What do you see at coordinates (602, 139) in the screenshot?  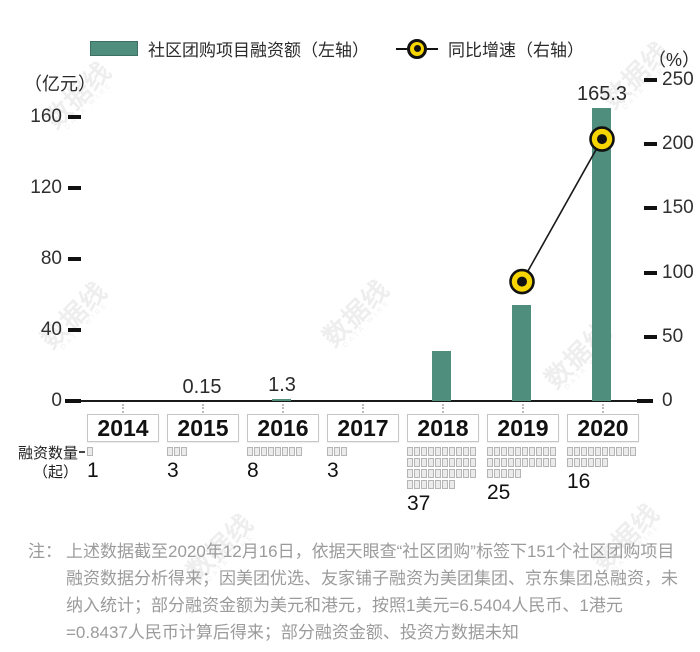 I see `growth-dot-center` at bounding box center [602, 139].